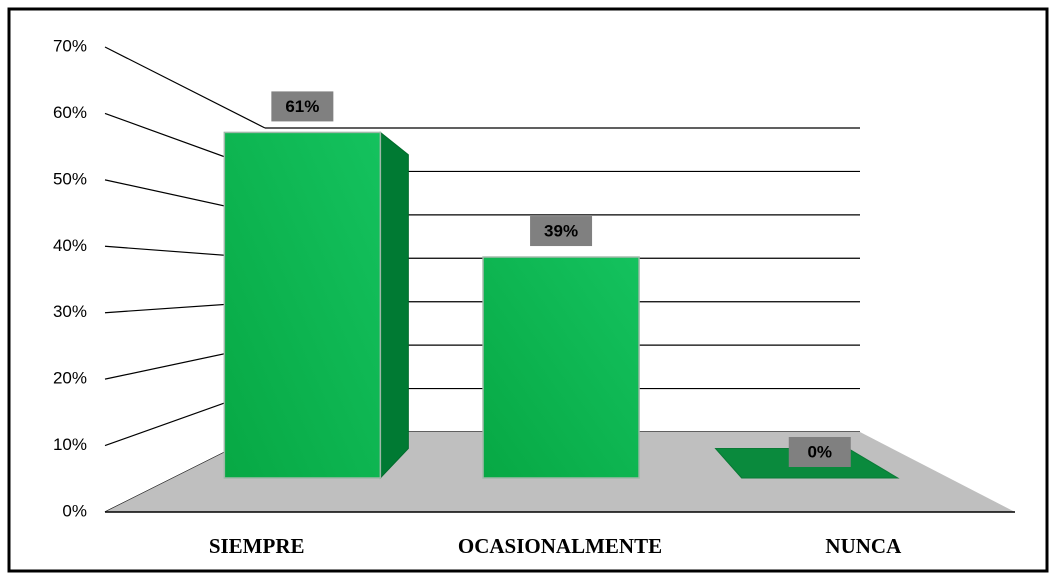  What do you see at coordinates (257, 546) in the screenshot?
I see `x-tick-label: SIEMPRE` at bounding box center [257, 546].